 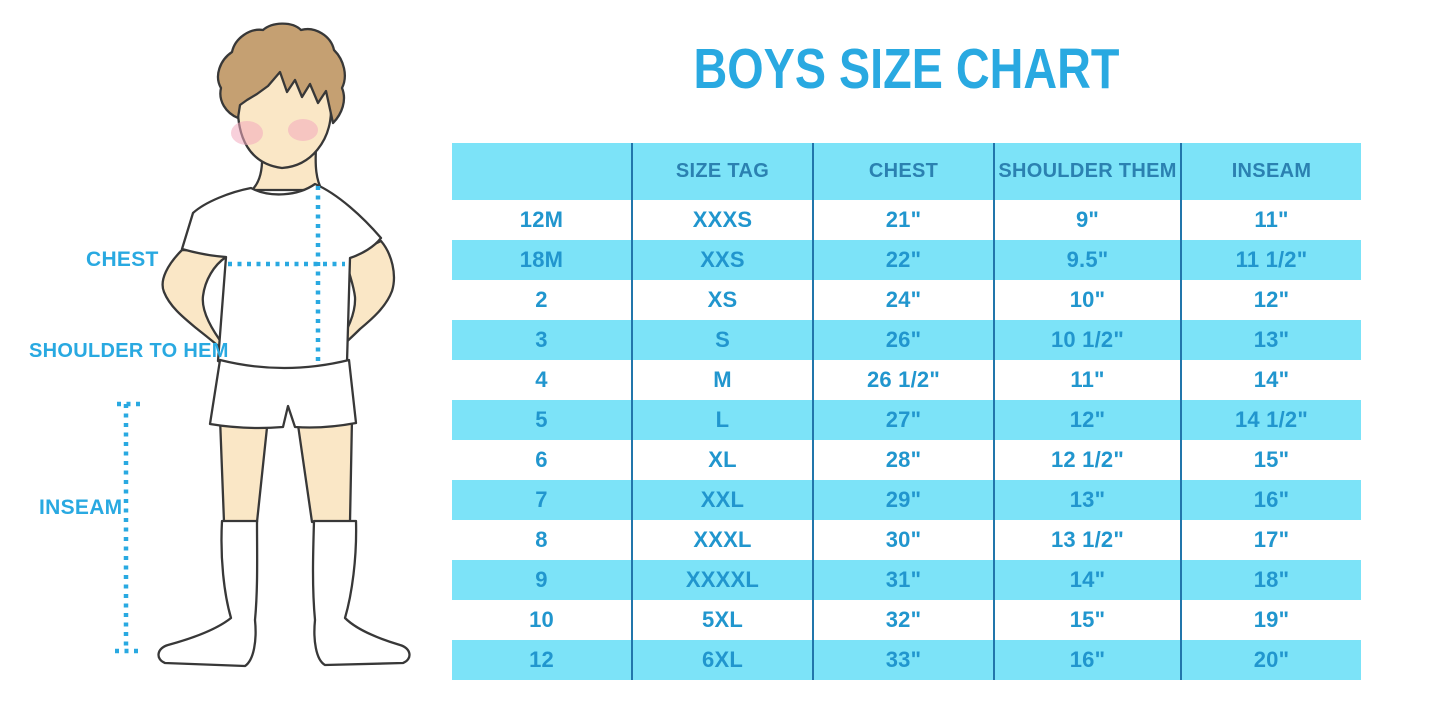 What do you see at coordinates (122, 259) in the screenshot?
I see `chest-measurement-label: CHEST` at bounding box center [122, 259].